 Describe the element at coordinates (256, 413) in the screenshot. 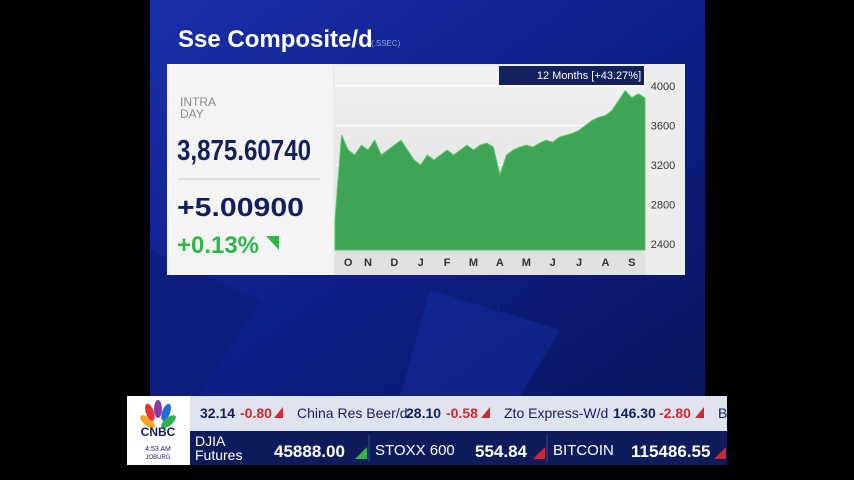

I see `ticker-change: -0.80` at that location.